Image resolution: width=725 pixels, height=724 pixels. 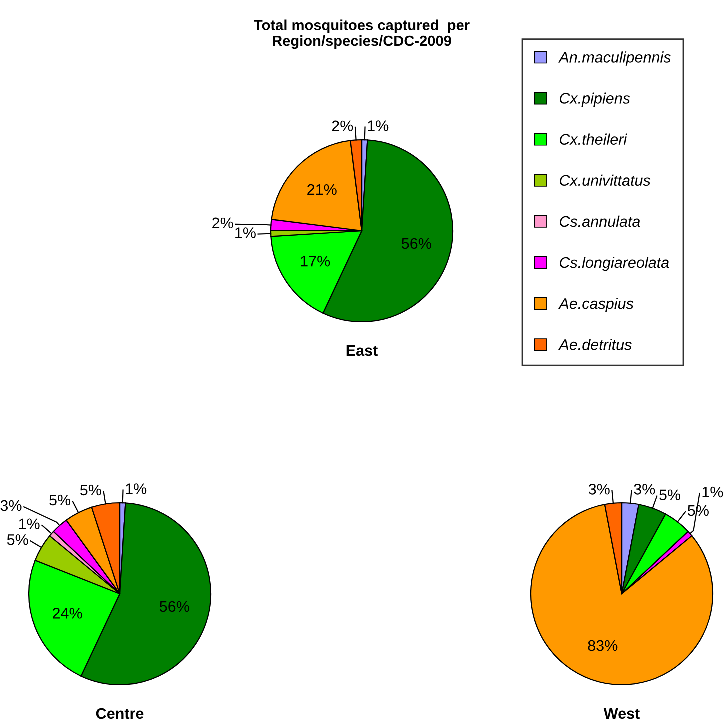 What do you see at coordinates (67, 613) in the screenshot?
I see `data-label: 24%` at bounding box center [67, 613].